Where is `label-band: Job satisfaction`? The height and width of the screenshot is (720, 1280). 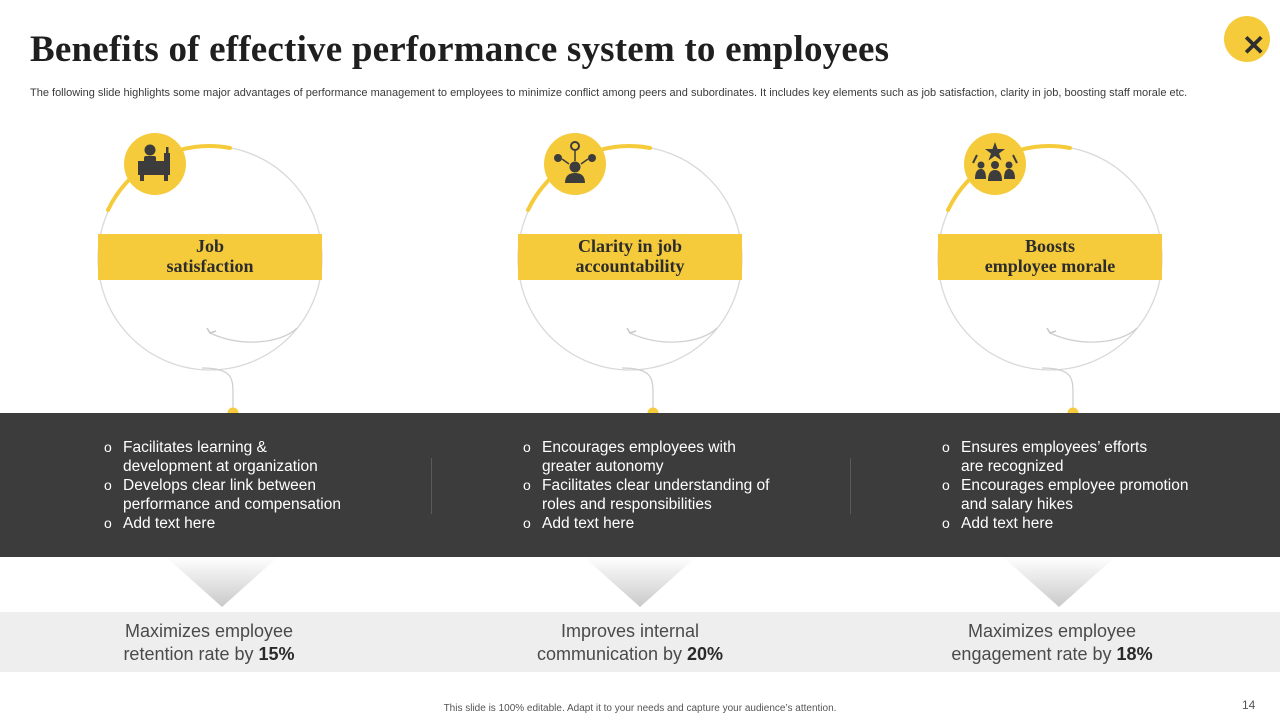
label-band: Job satisfaction is located at coordinates (210, 257).